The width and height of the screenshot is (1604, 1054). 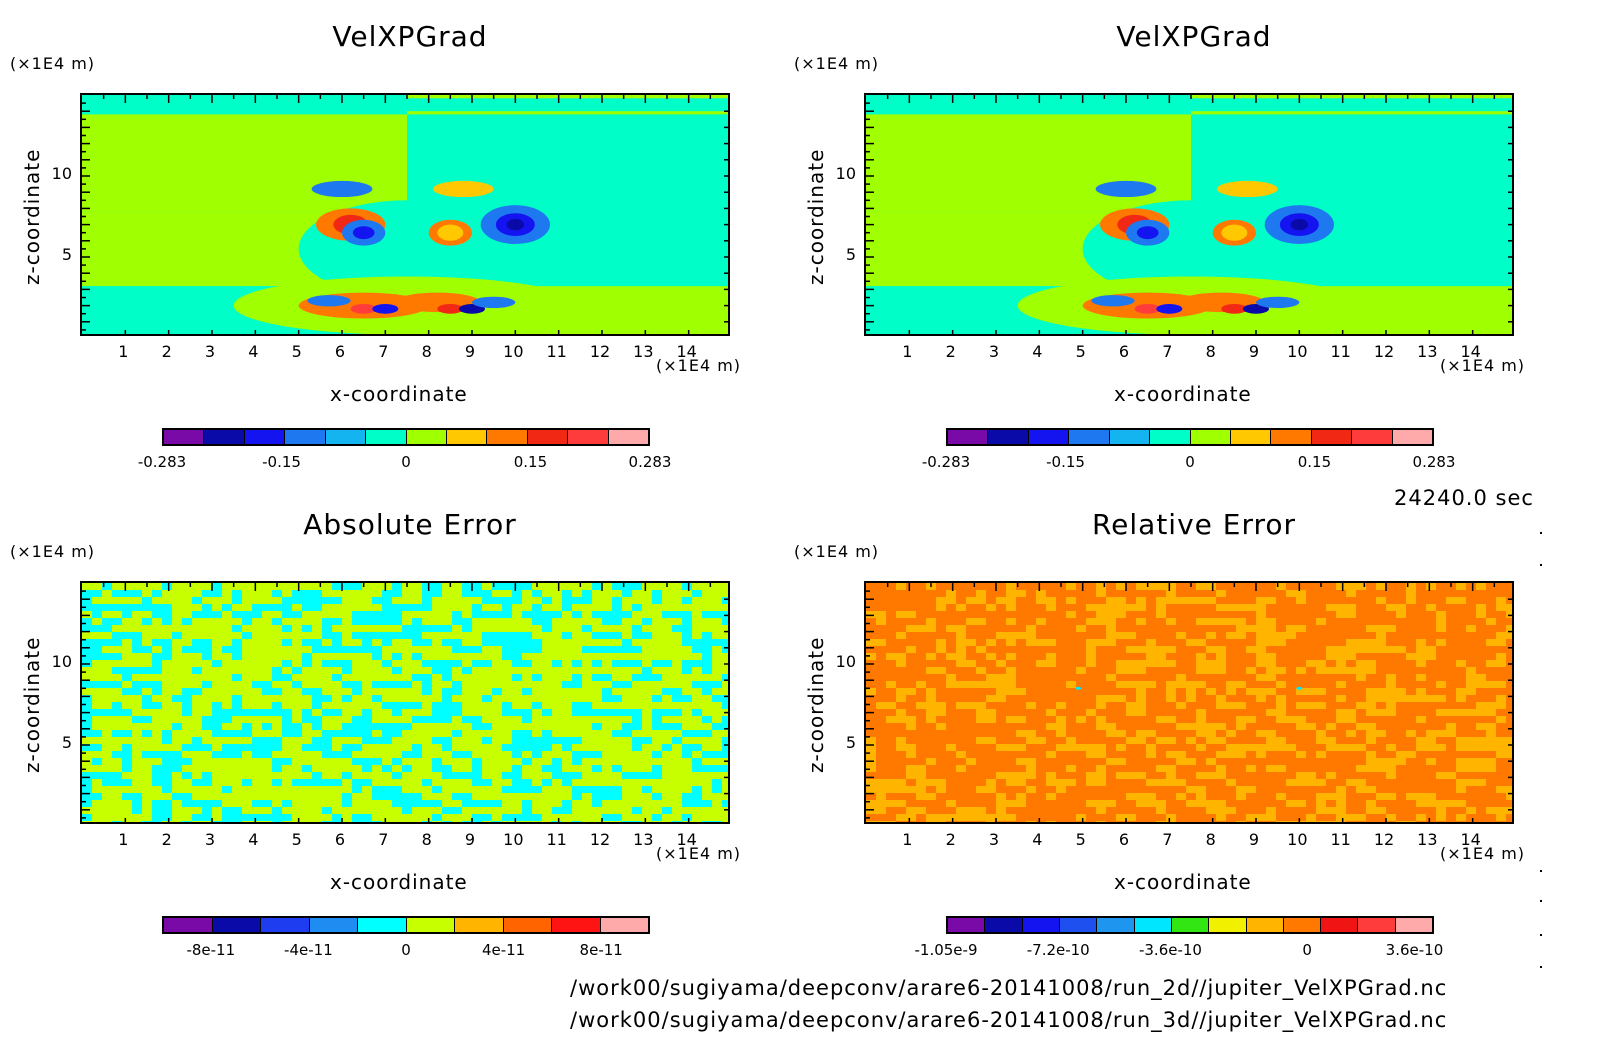 What do you see at coordinates (281, 462) in the screenshot?
I see `colorbar-label: -0.15` at bounding box center [281, 462].